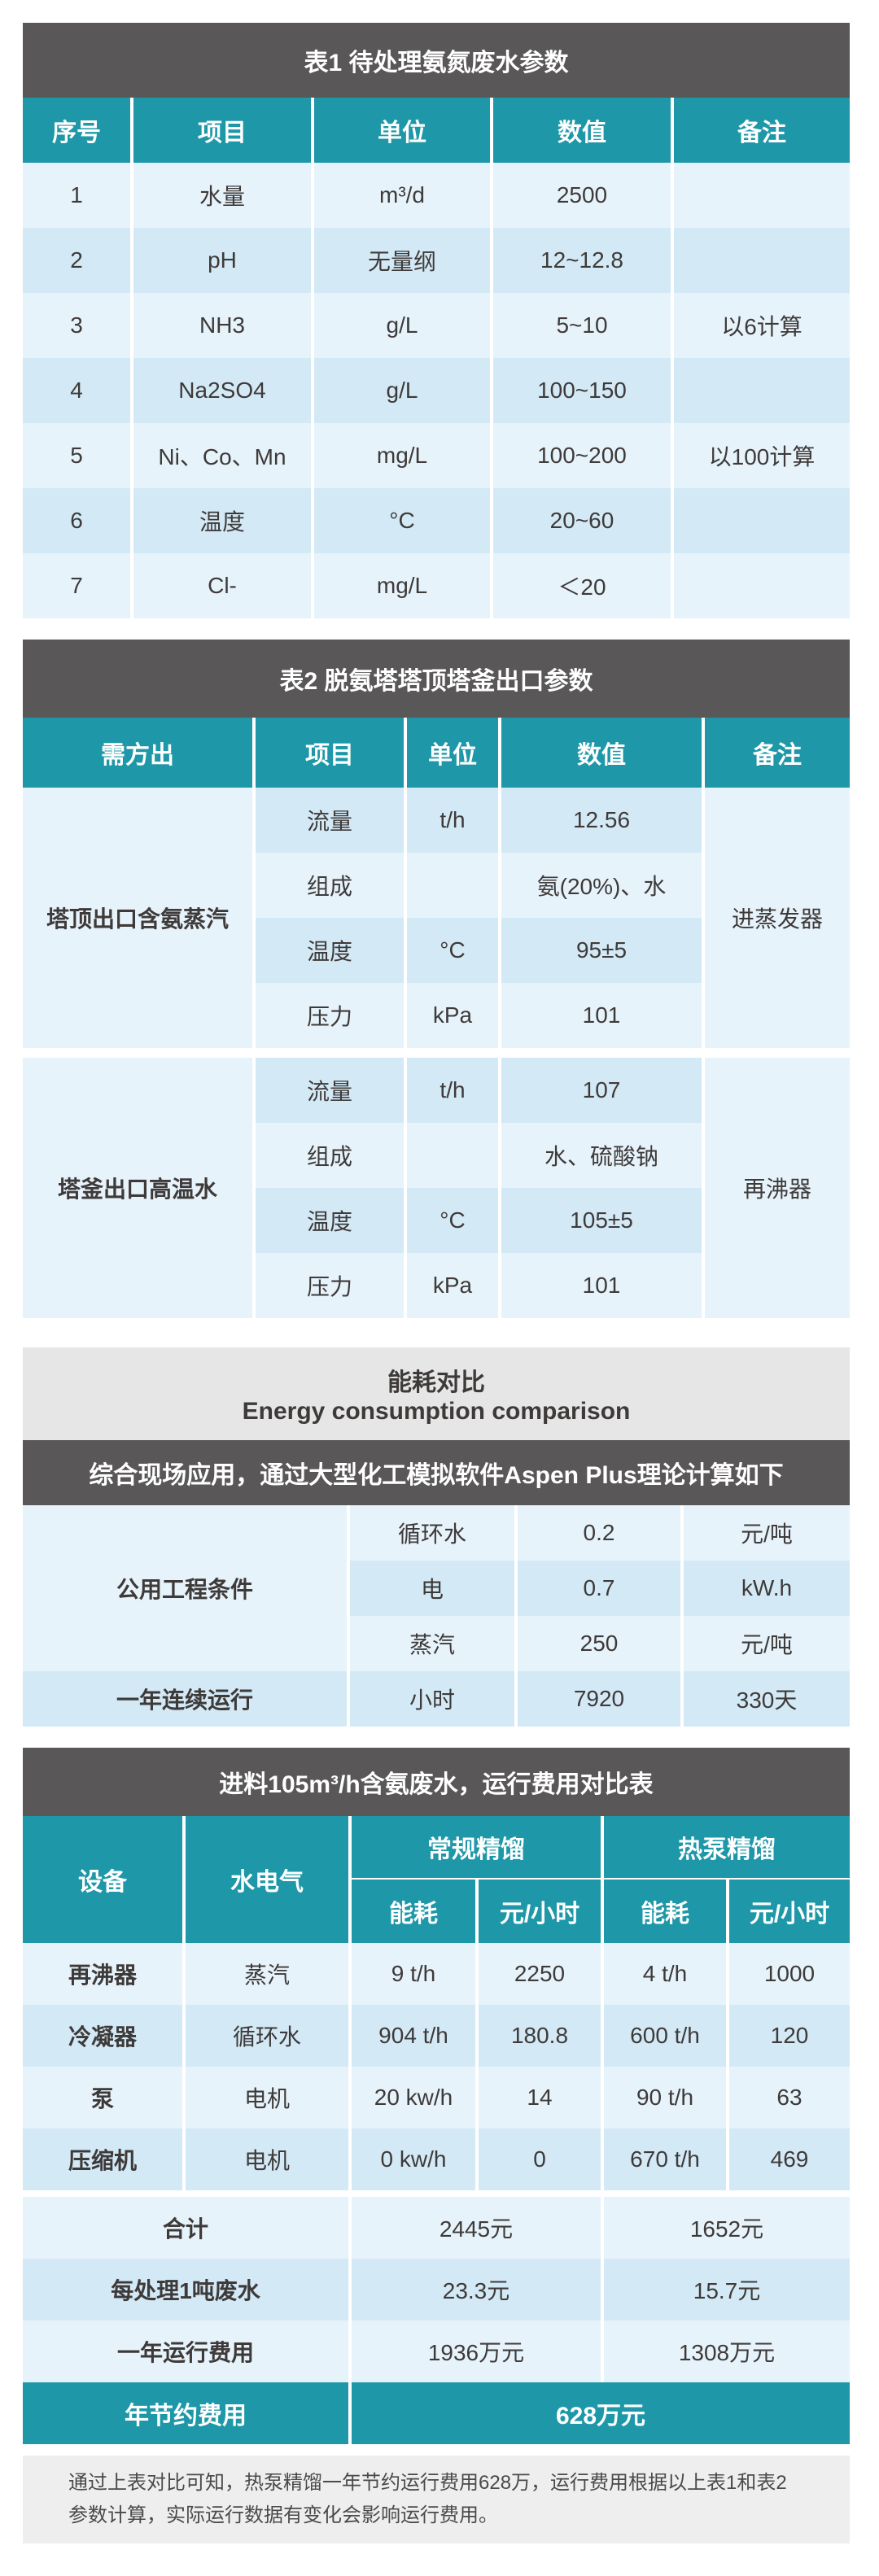 This screenshot has height=2576, width=879. What do you see at coordinates (476, 2351) in the screenshot?
I see `summary-conventional: 1936万元` at bounding box center [476, 2351].